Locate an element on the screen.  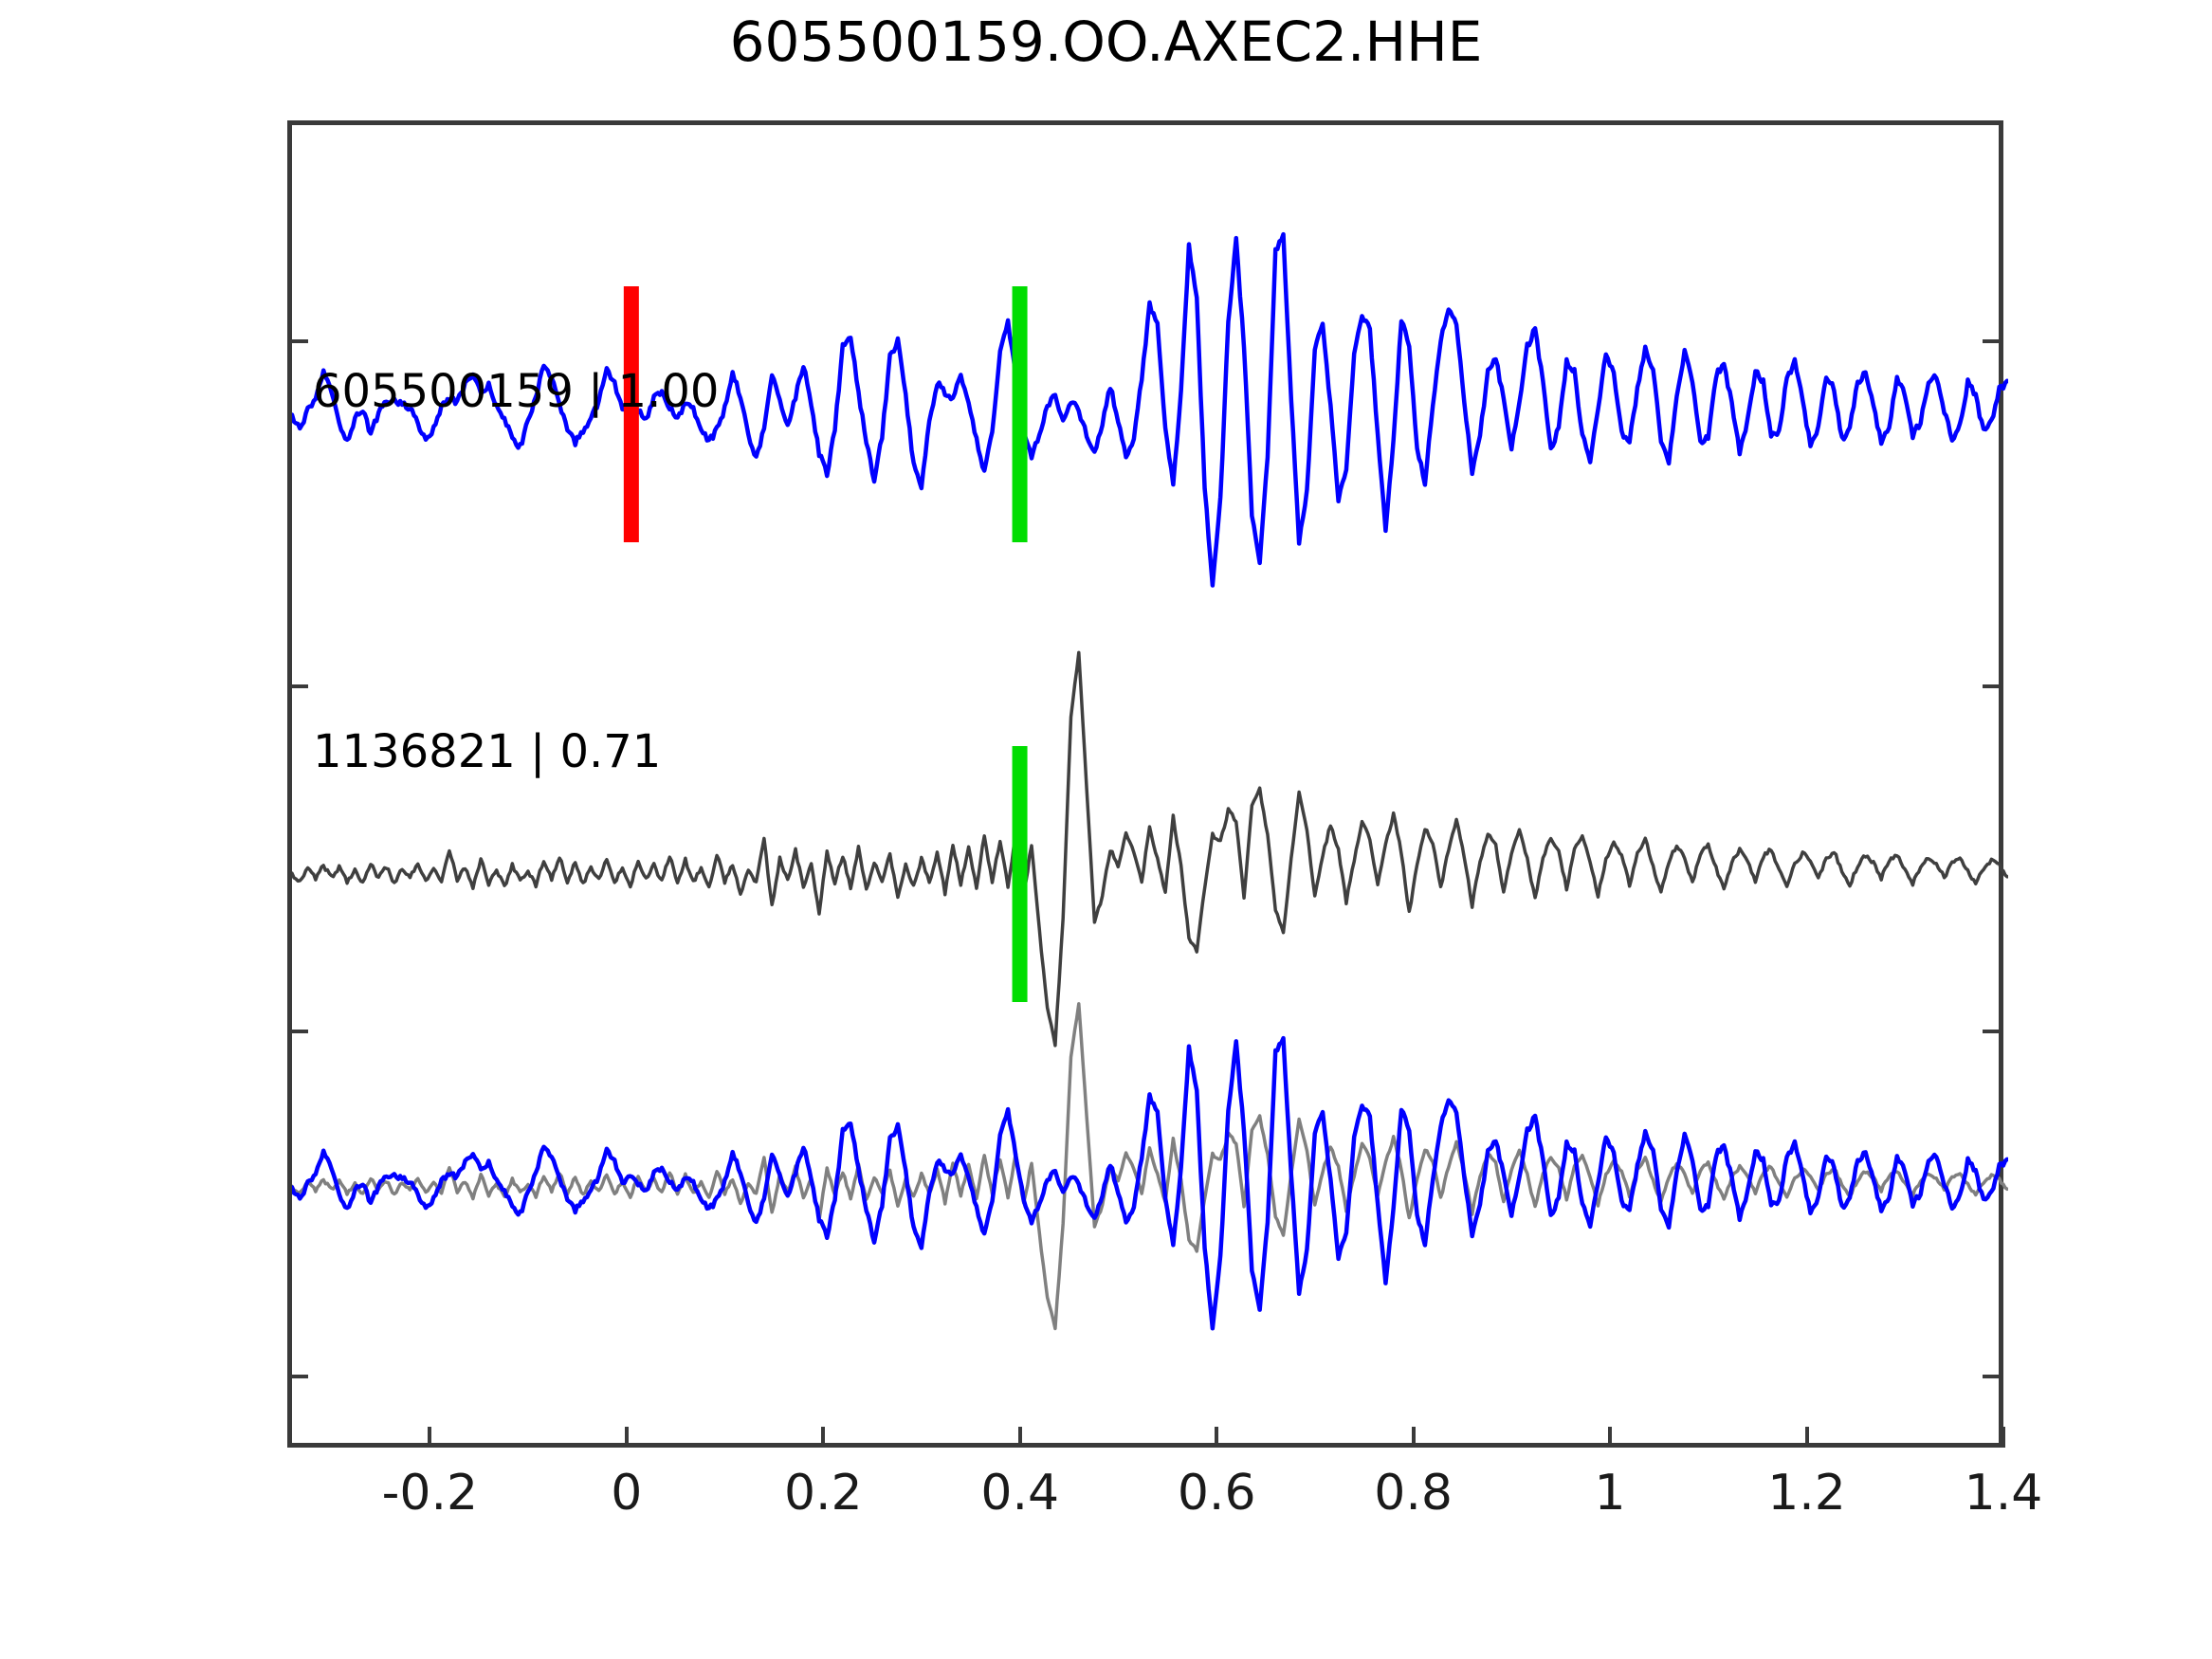
x-tick-label: 1.2 is located at coordinates (1806, 1493).